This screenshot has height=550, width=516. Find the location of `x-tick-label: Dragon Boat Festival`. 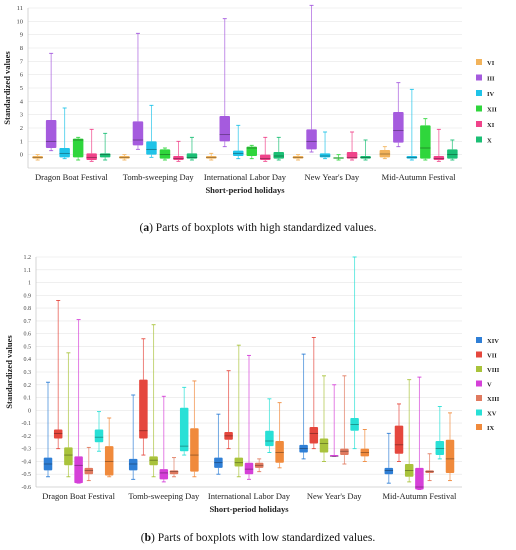

x-tick-label: Dragon Boat Festival is located at coordinates (78, 496).